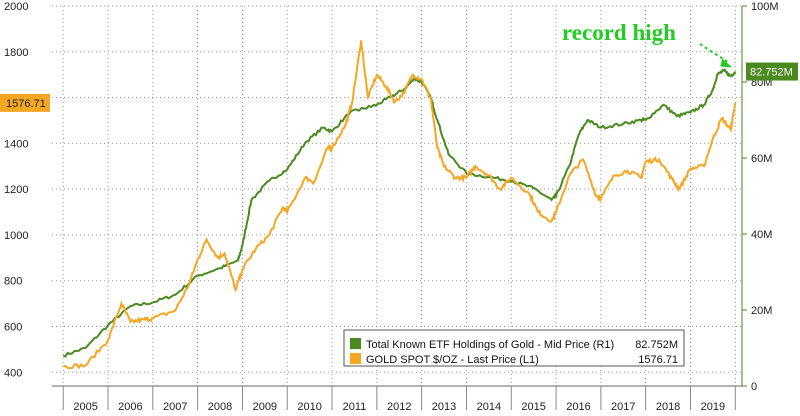 This screenshot has height=416, width=800. I want to click on left-tick-label: 2000, so click(16, 7).